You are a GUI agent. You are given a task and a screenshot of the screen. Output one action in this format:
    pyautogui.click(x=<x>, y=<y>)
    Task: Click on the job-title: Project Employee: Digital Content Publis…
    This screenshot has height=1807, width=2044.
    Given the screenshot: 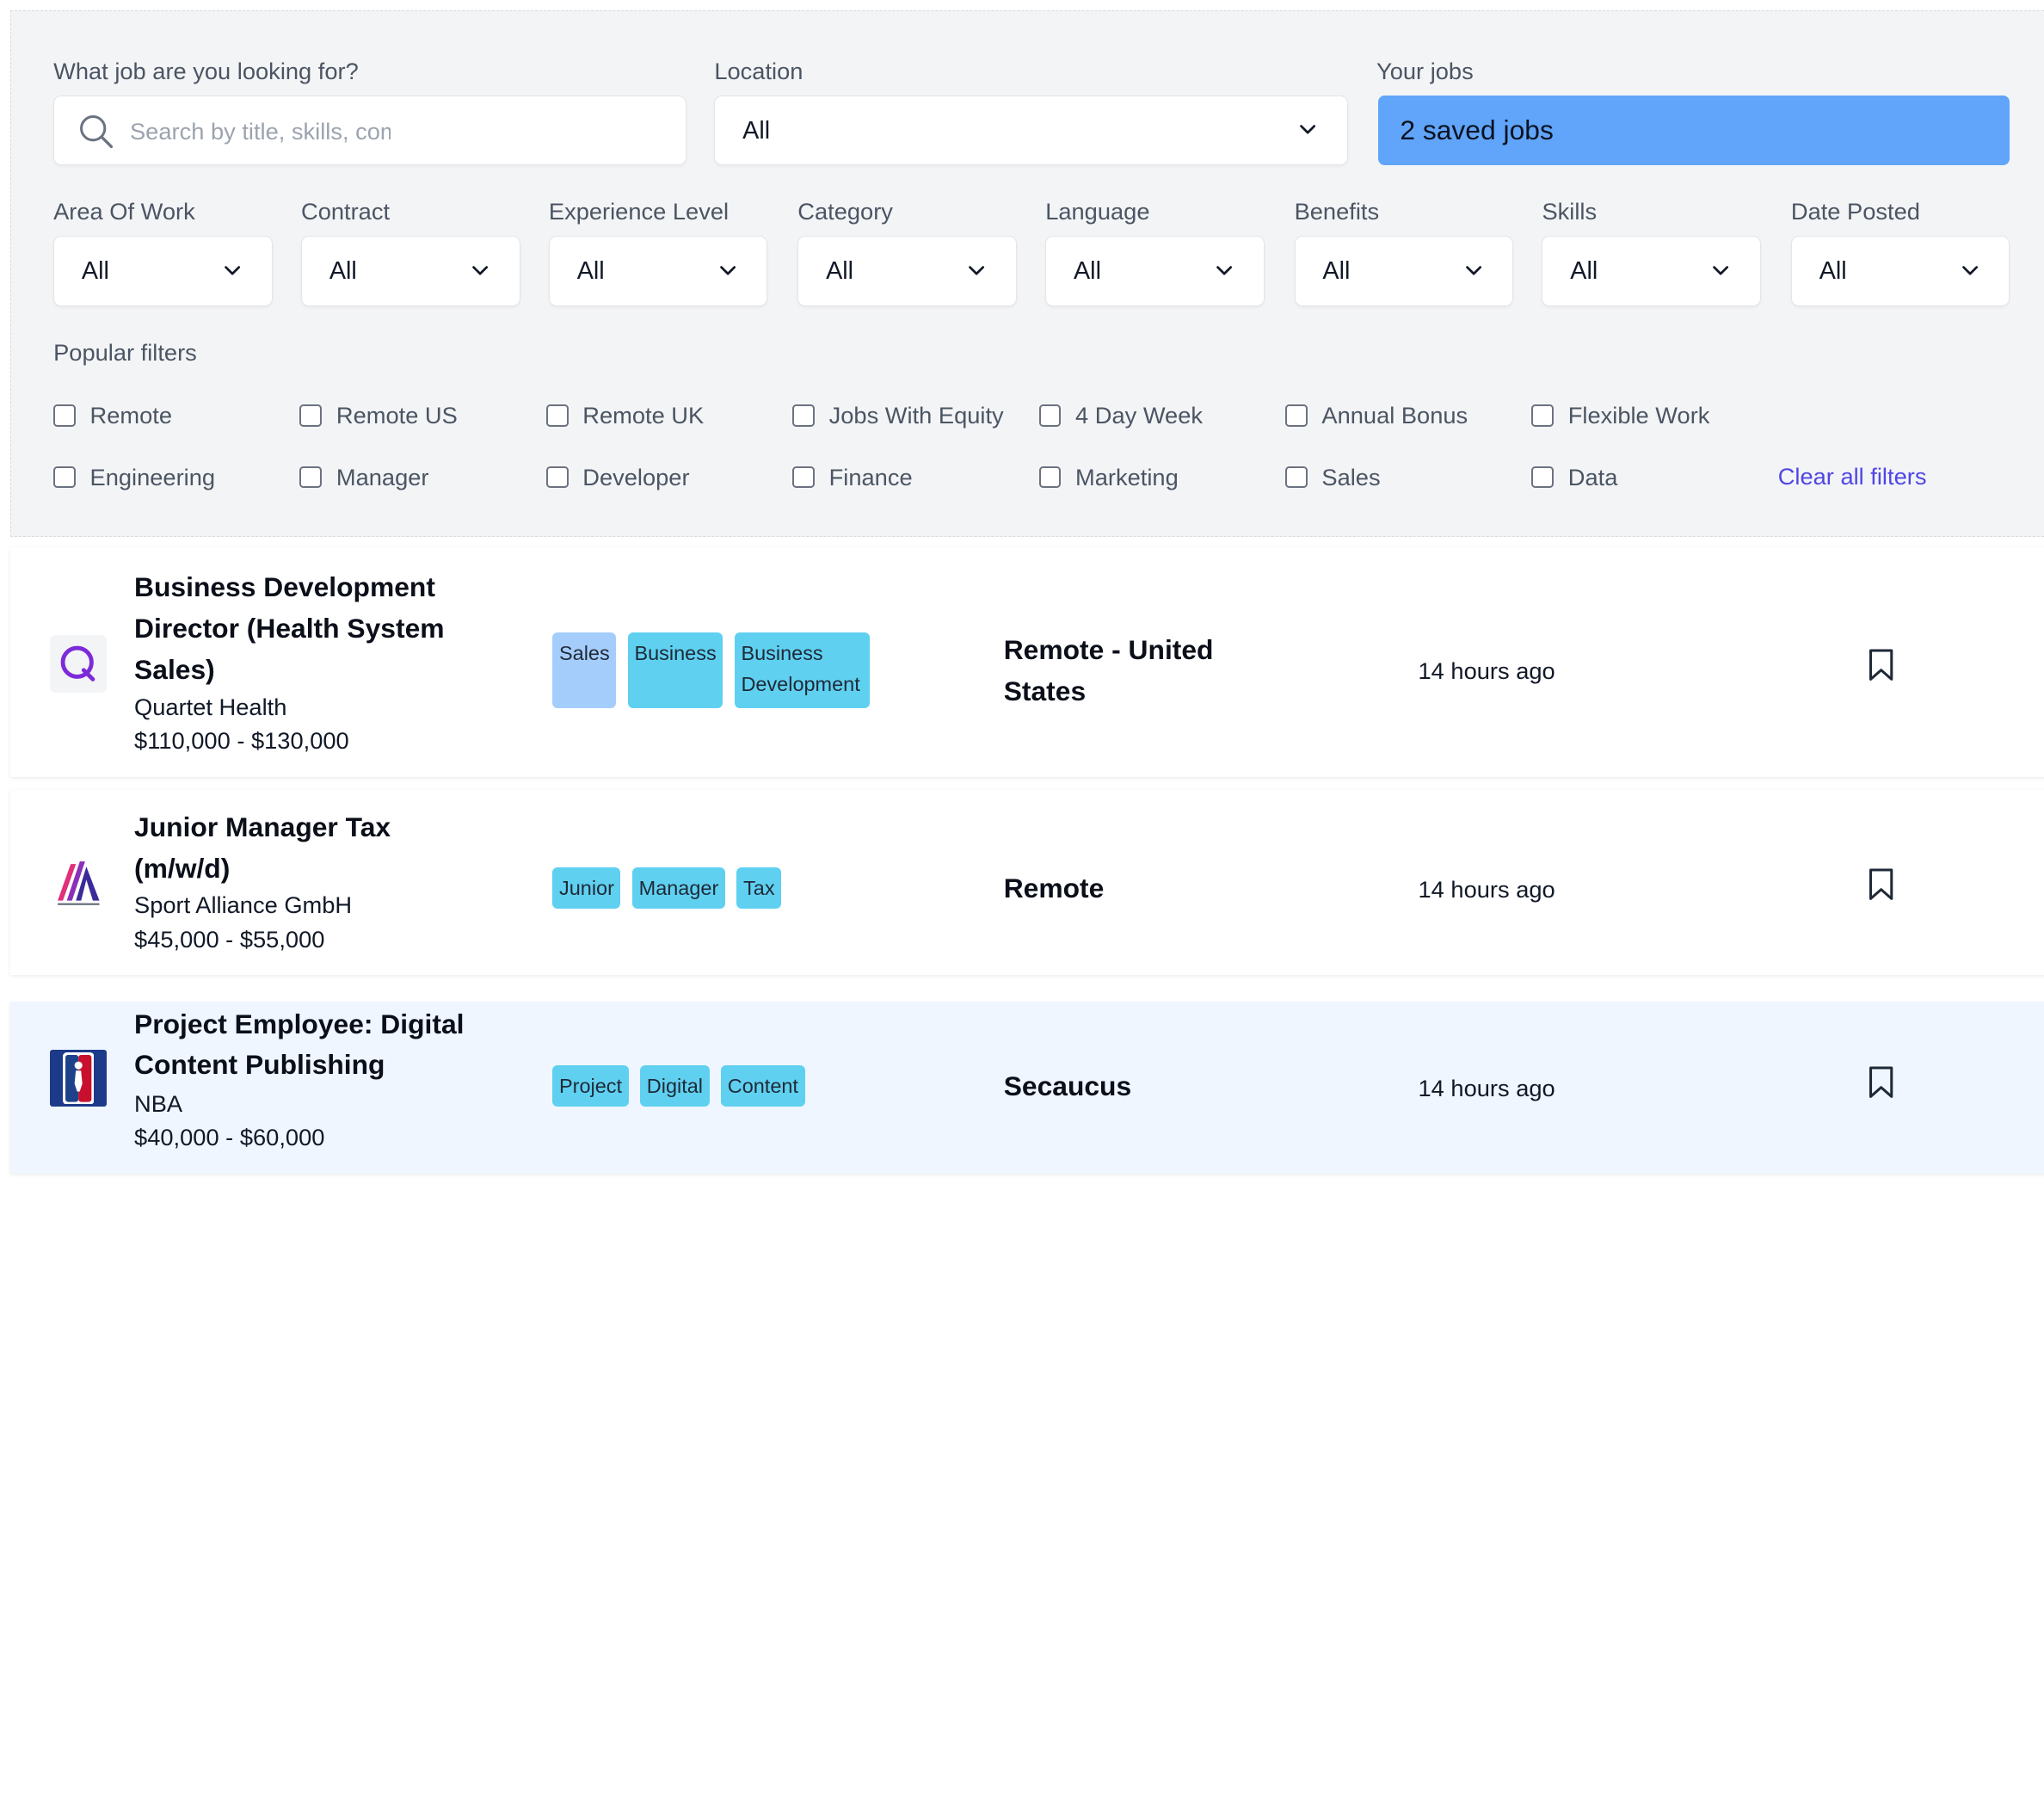 What is the action you would take?
    pyautogui.click(x=299, y=1045)
    